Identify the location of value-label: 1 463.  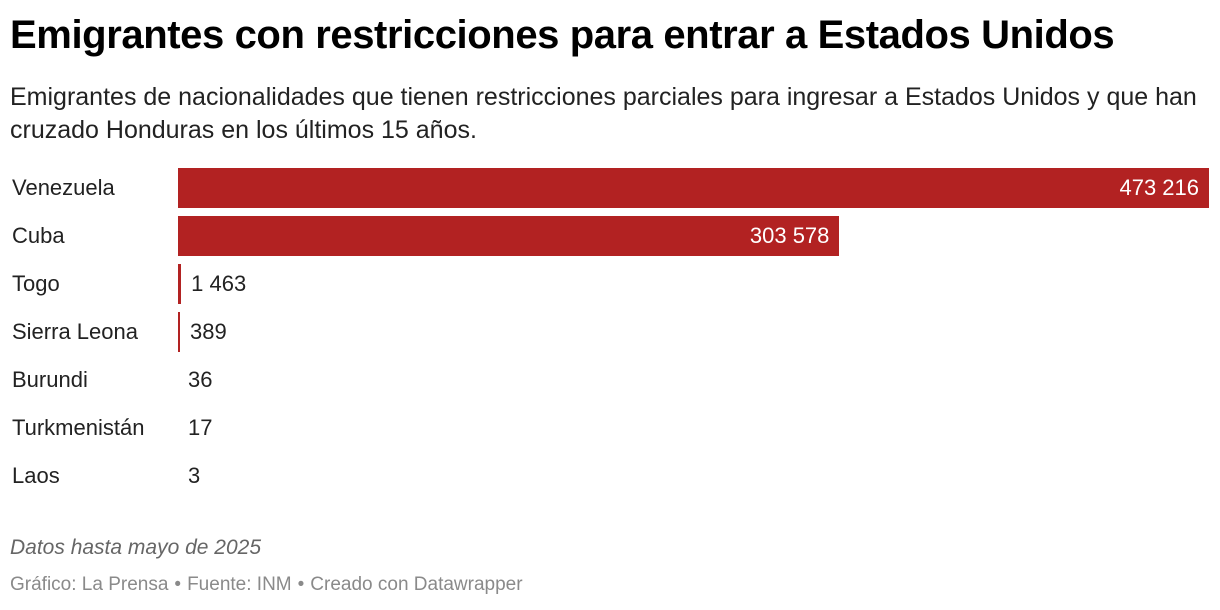
(219, 283).